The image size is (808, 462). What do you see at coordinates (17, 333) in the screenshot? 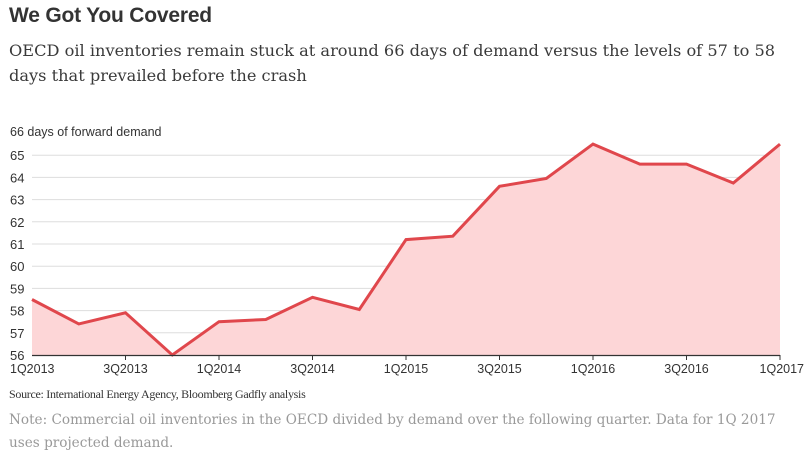
I see `y-tick-label: 57` at bounding box center [17, 333].